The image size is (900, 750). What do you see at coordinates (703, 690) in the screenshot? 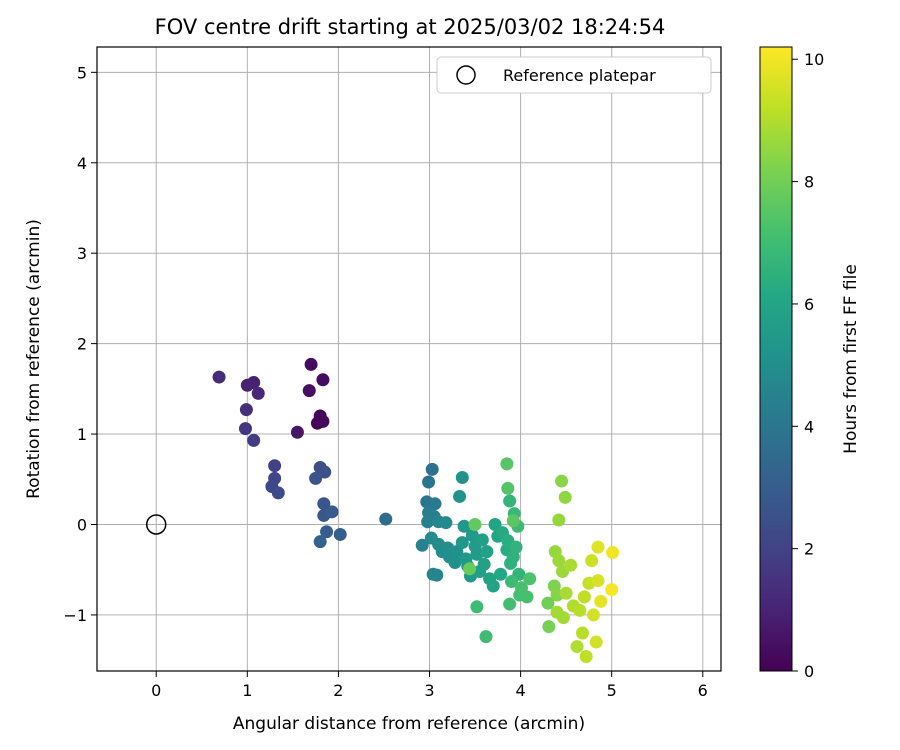
I see `x-tick-label: 6` at bounding box center [703, 690].